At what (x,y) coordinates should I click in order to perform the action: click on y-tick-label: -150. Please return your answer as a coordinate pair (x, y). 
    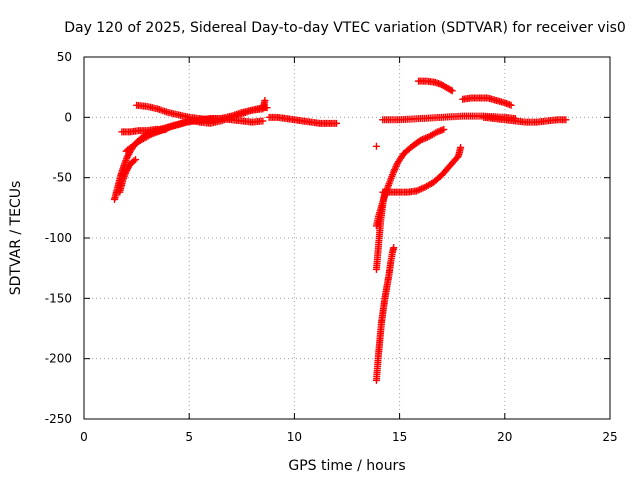
    Looking at the image, I should click on (58, 298).